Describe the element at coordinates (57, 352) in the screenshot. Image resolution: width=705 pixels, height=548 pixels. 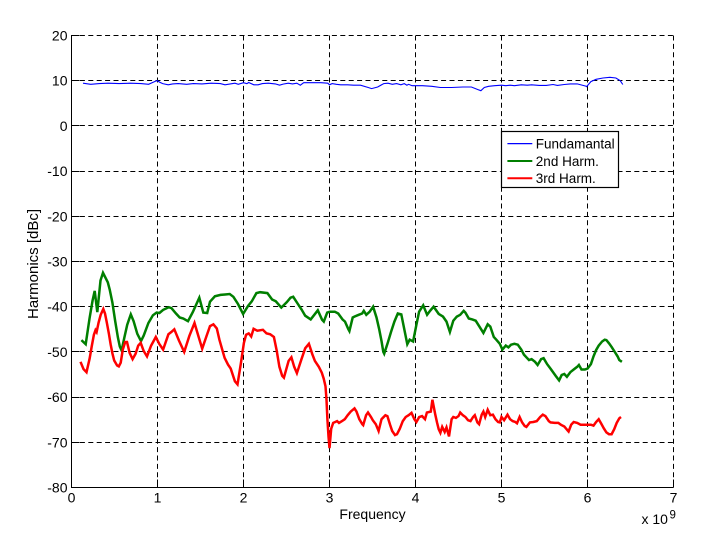
I see `svg-text: -50` at that location.